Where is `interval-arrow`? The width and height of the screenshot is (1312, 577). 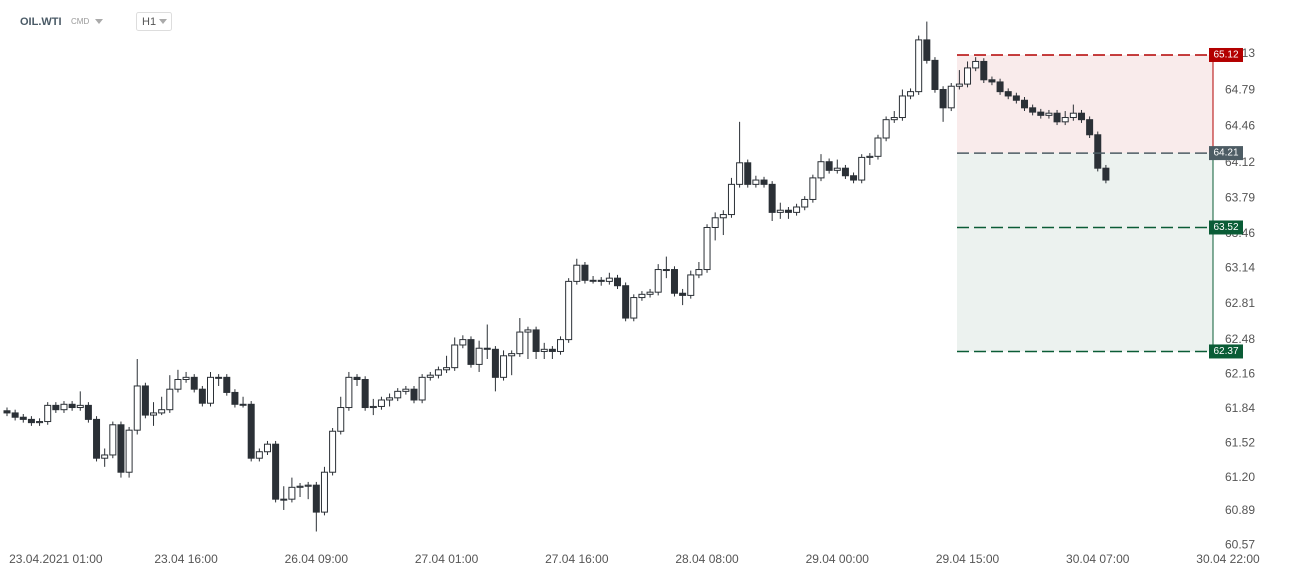 interval-arrow is located at coordinates (163, 21).